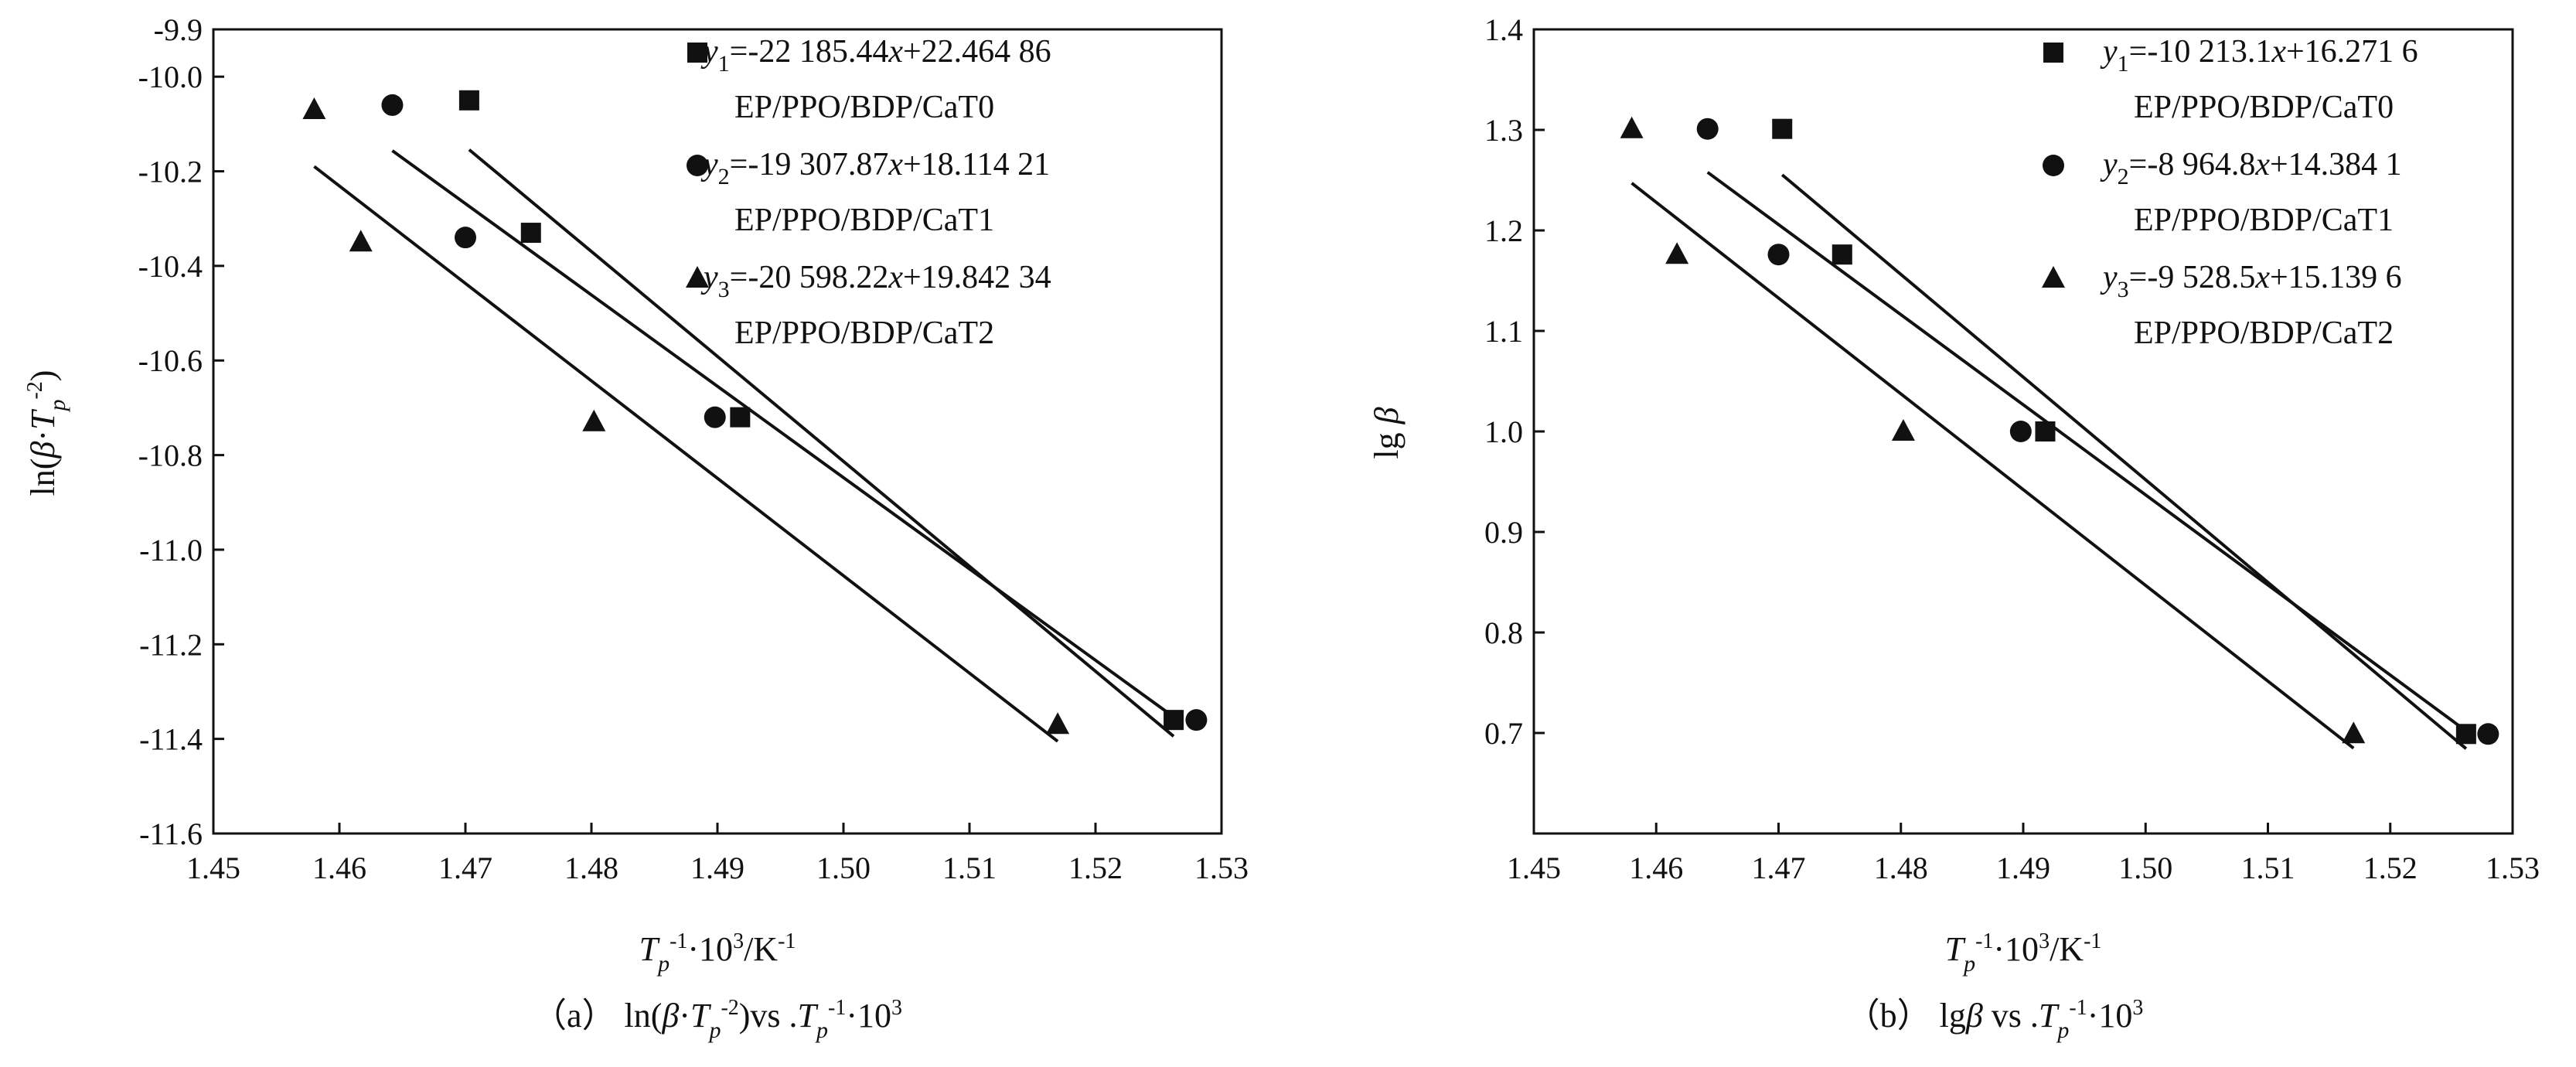 The height and width of the screenshot is (1067, 2576). What do you see at coordinates (1503, 29) in the screenshot?
I see `y-tick-label: 1.4` at bounding box center [1503, 29].